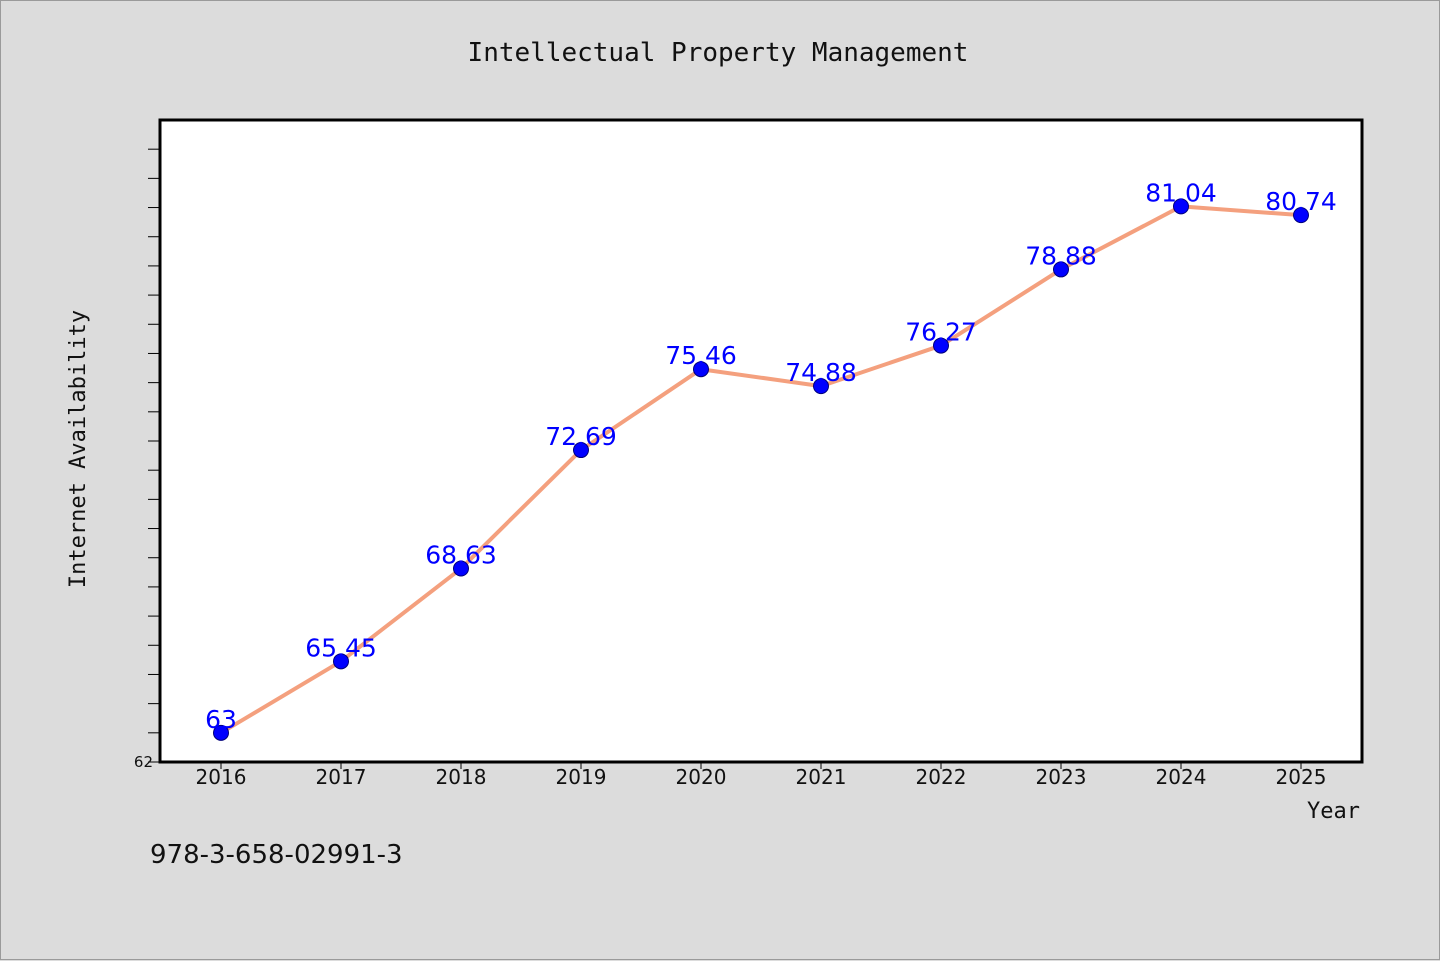  What do you see at coordinates (718, 53) in the screenshot?
I see `chart-title: Intellectual Property Management` at bounding box center [718, 53].